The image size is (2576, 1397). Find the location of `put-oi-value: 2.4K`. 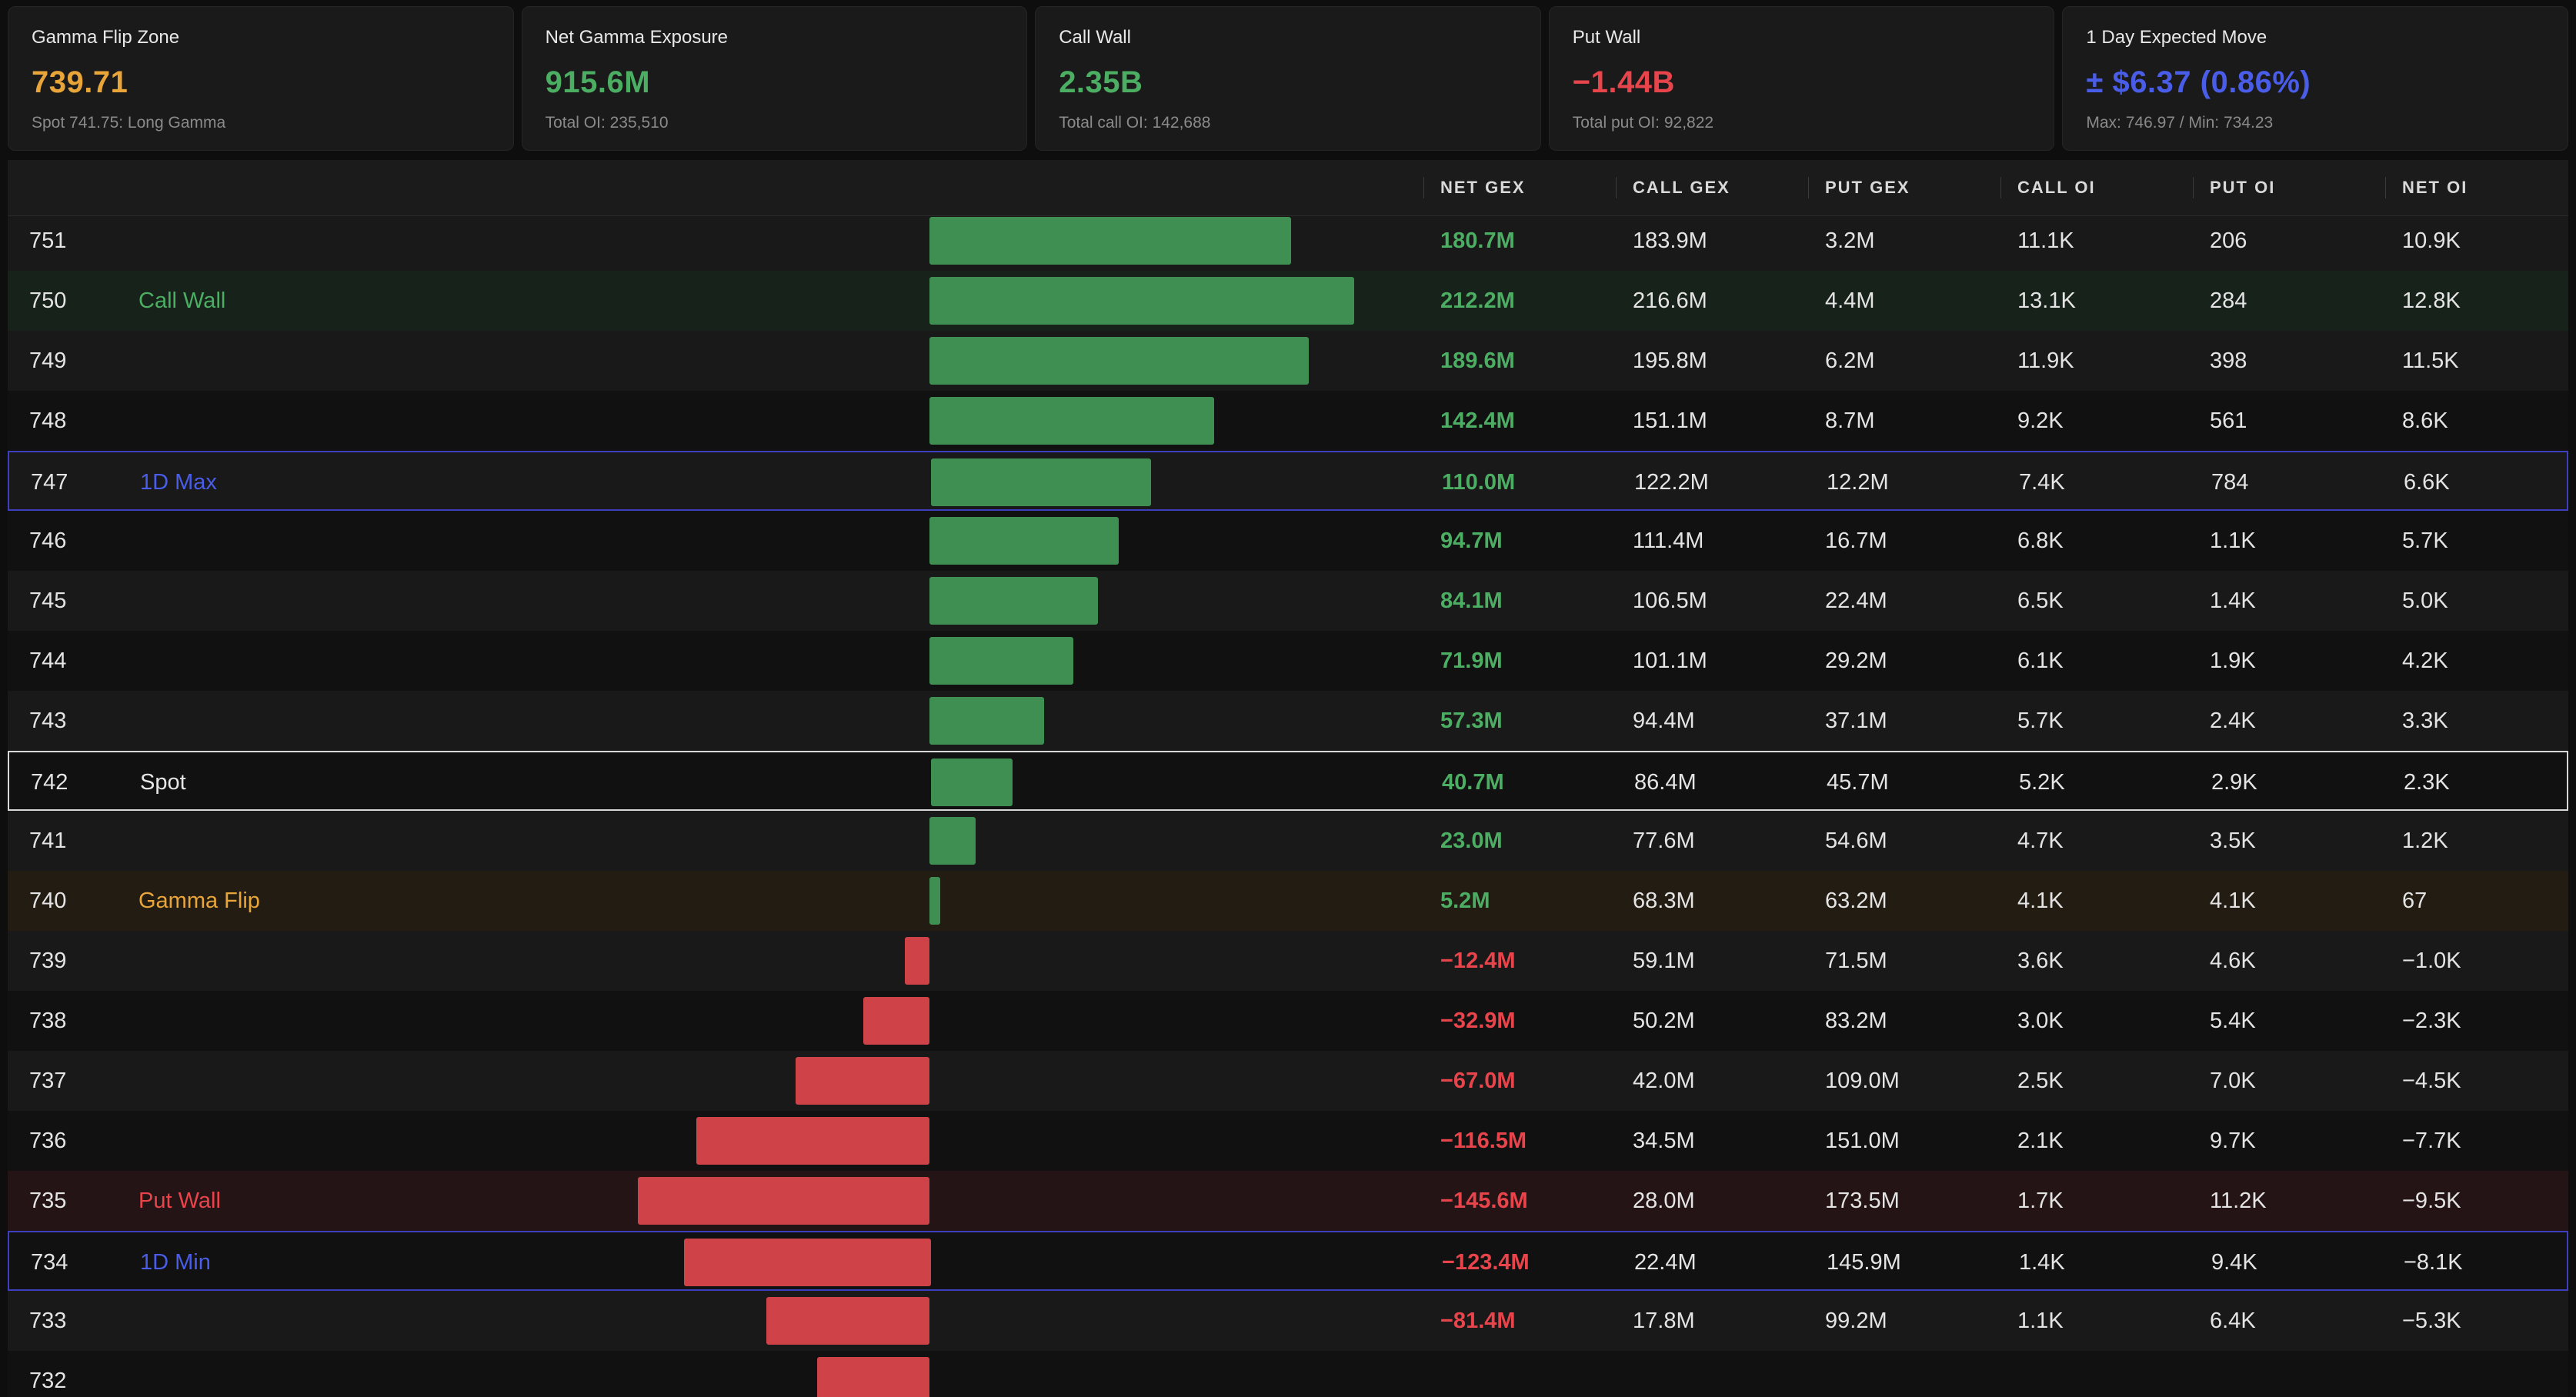

put-oi-value: 2.4K is located at coordinates (2233, 721).